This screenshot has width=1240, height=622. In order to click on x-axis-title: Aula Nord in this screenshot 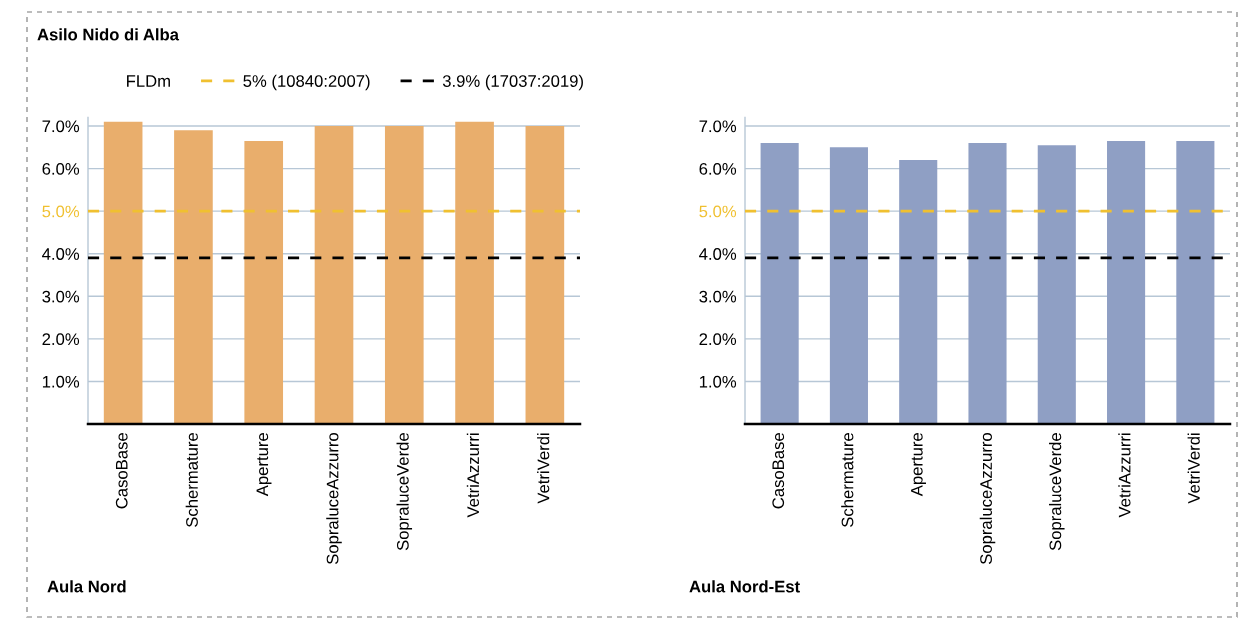, I will do `click(86, 586)`.